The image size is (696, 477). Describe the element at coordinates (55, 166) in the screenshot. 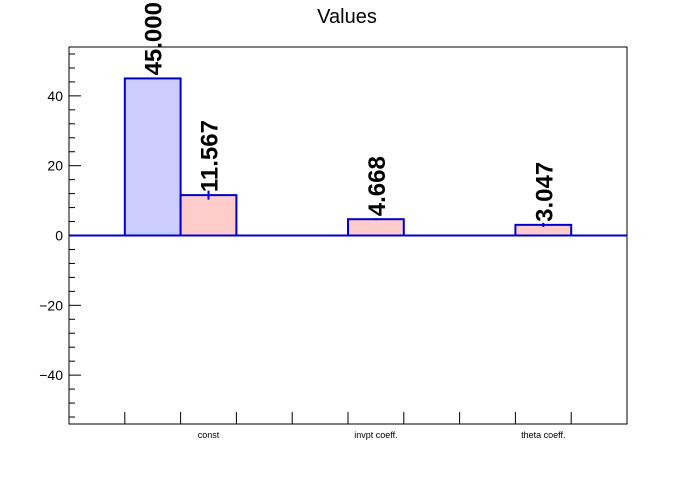

I see `y-tick-label: 20` at that location.